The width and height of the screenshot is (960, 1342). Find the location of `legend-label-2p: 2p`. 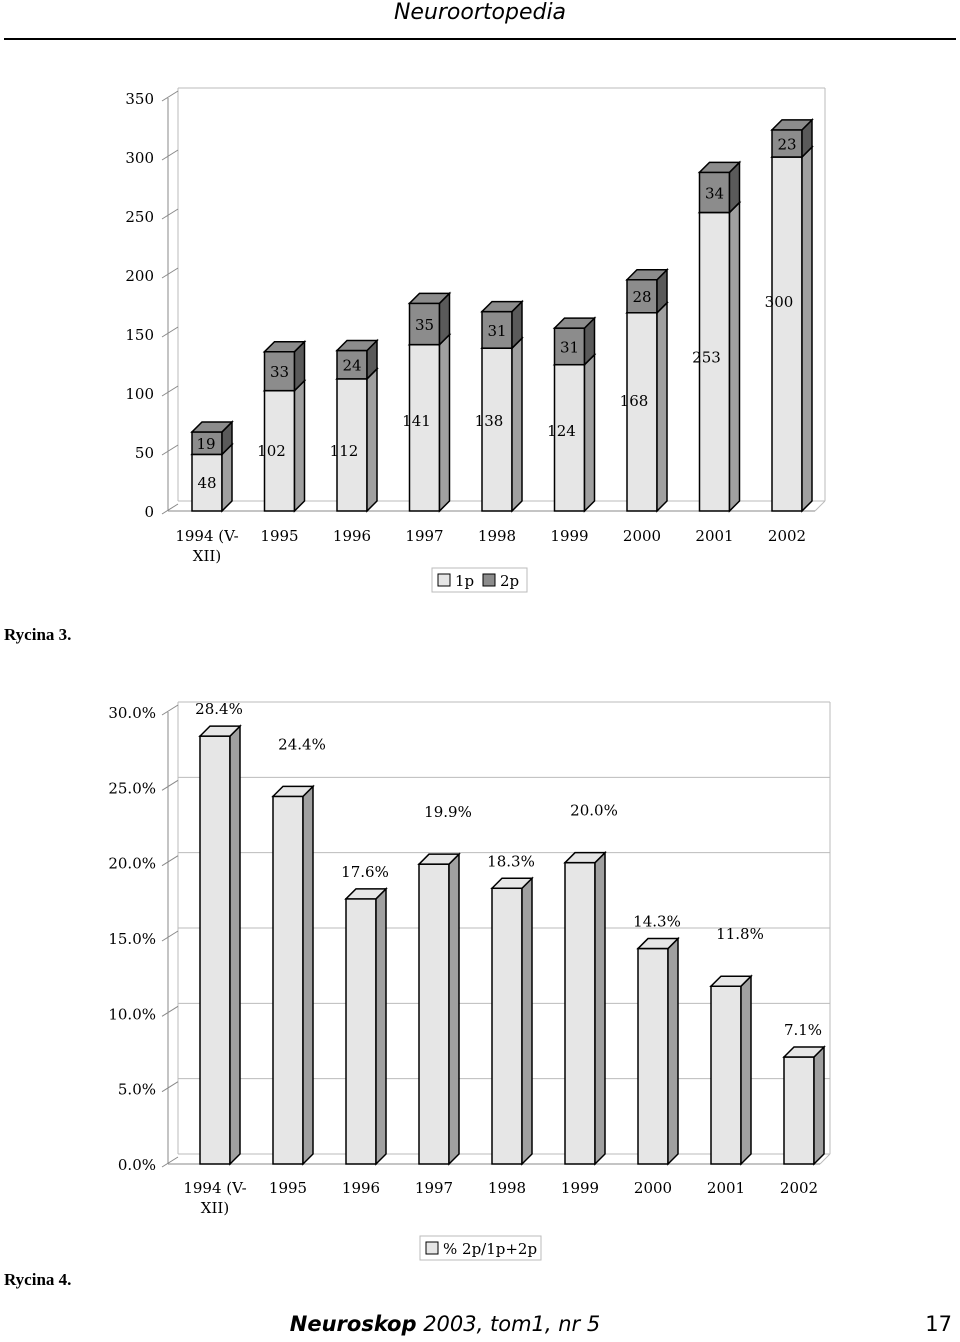

legend-label-2p: 2p is located at coordinates (509, 581).